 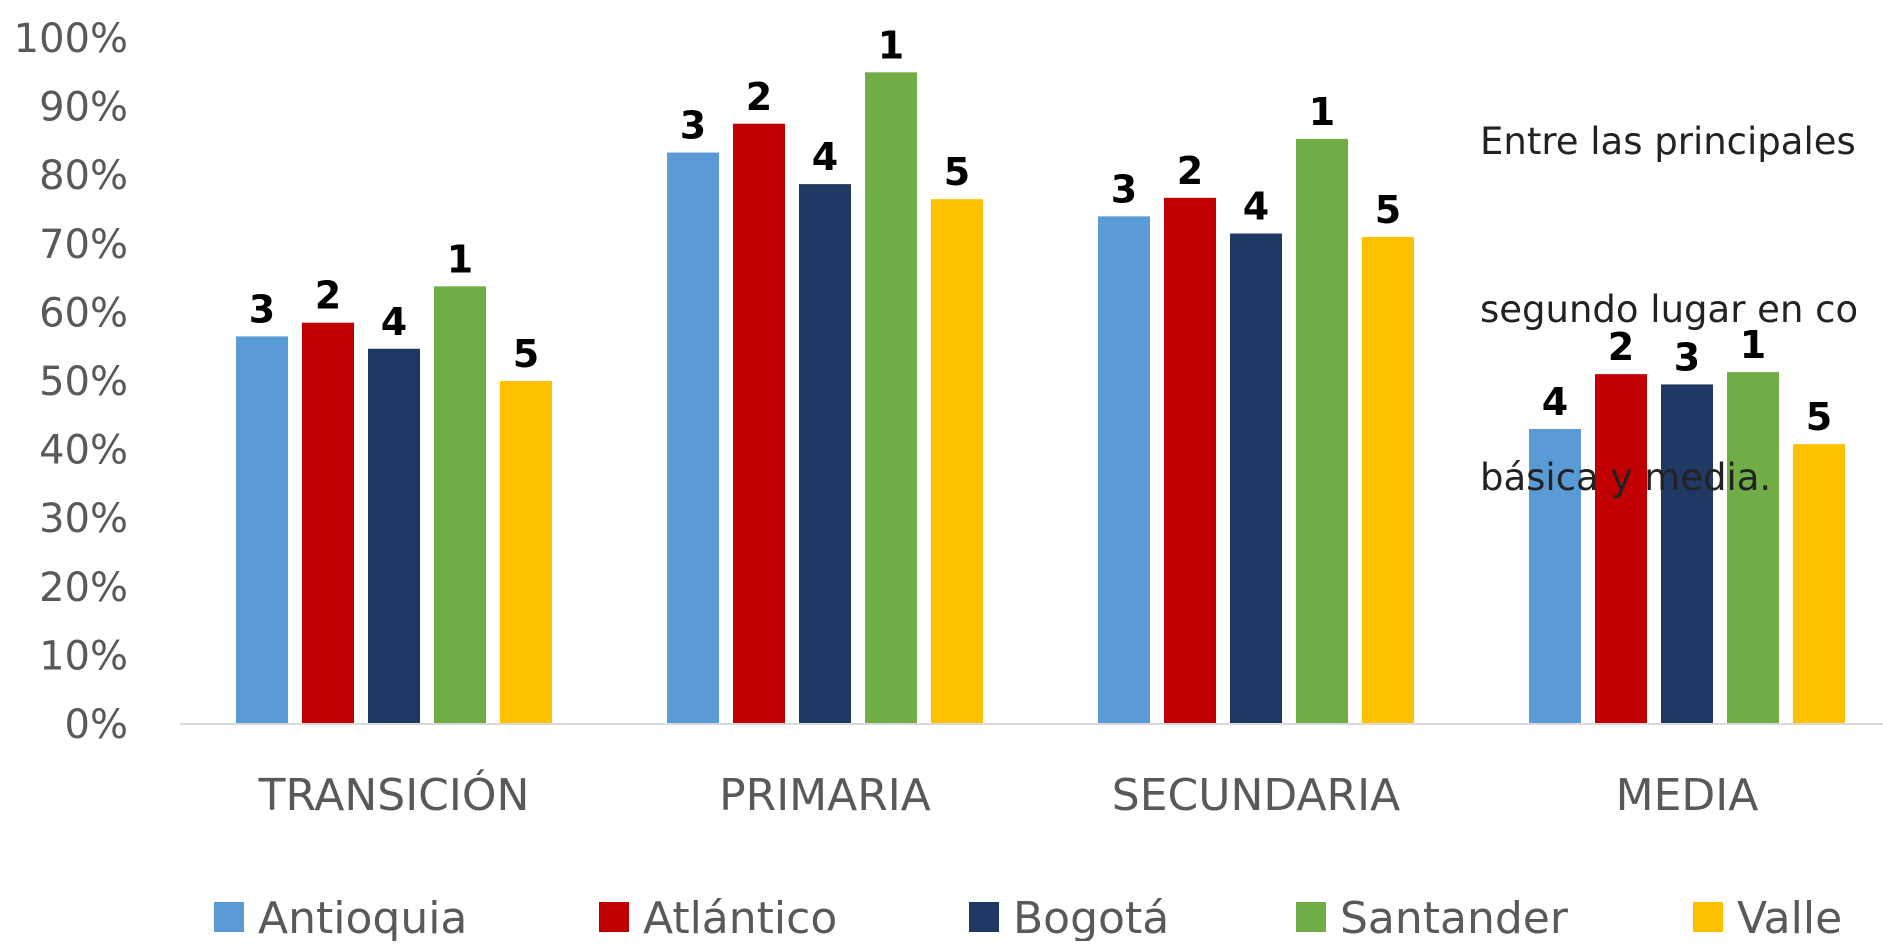 What do you see at coordinates (825, 795) in the screenshot?
I see `category-label: PRIMARIA` at bounding box center [825, 795].